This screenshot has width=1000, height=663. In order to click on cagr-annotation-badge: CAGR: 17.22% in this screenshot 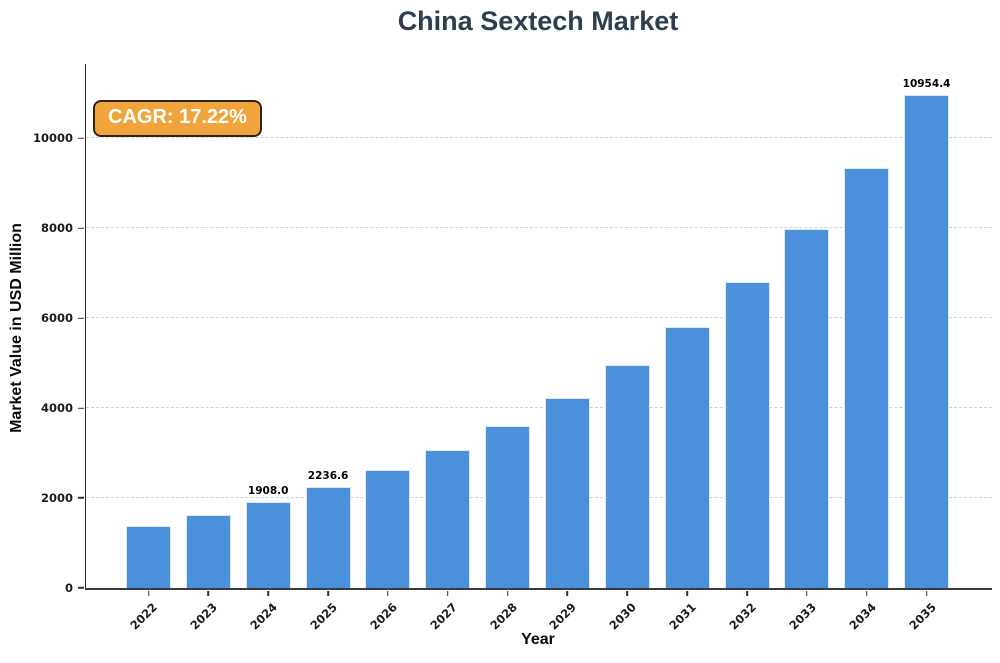, I will do `click(177, 118)`.